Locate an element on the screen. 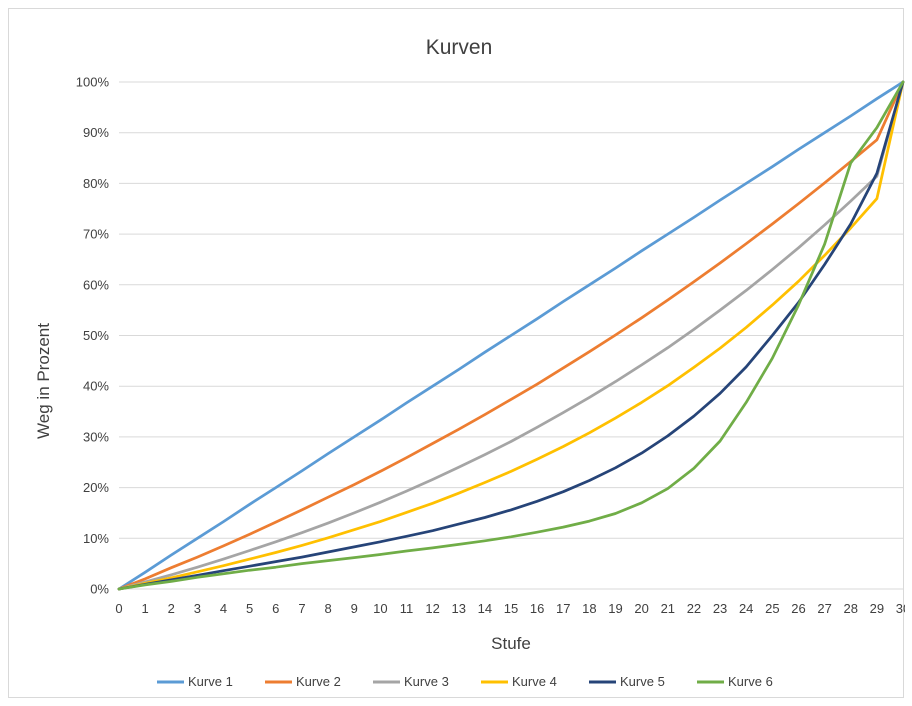  legend-item: Kurve 6 is located at coordinates (735, 681).